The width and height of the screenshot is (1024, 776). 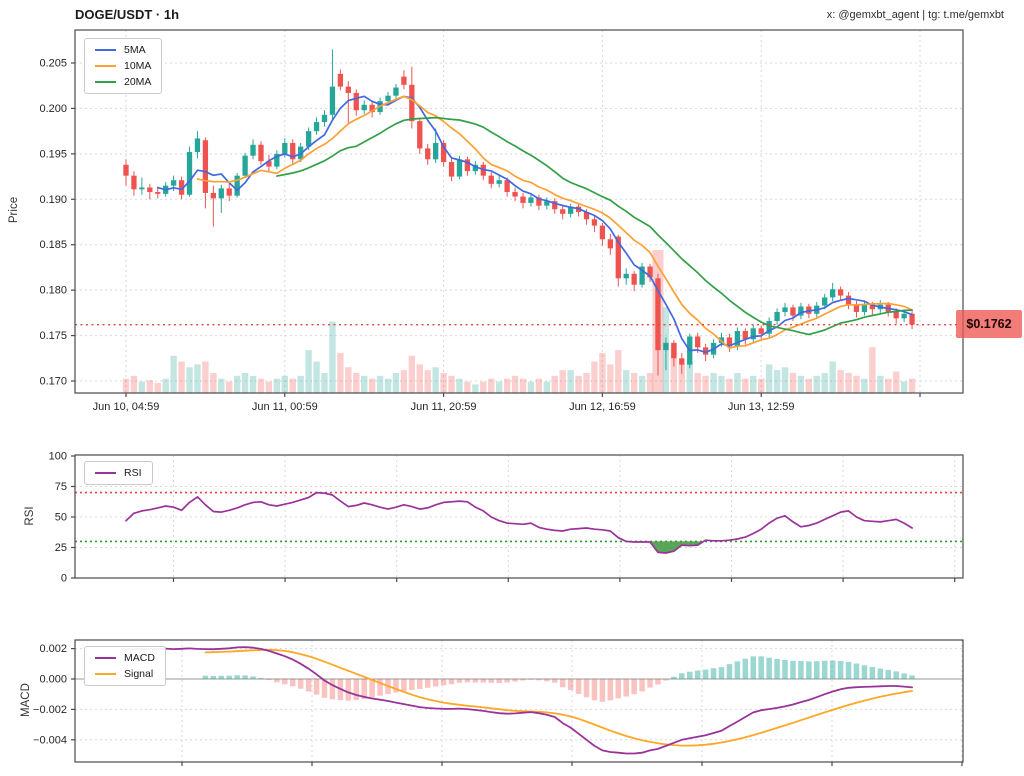 I want to click on svg-text: 0.190, so click(x=53, y=200).